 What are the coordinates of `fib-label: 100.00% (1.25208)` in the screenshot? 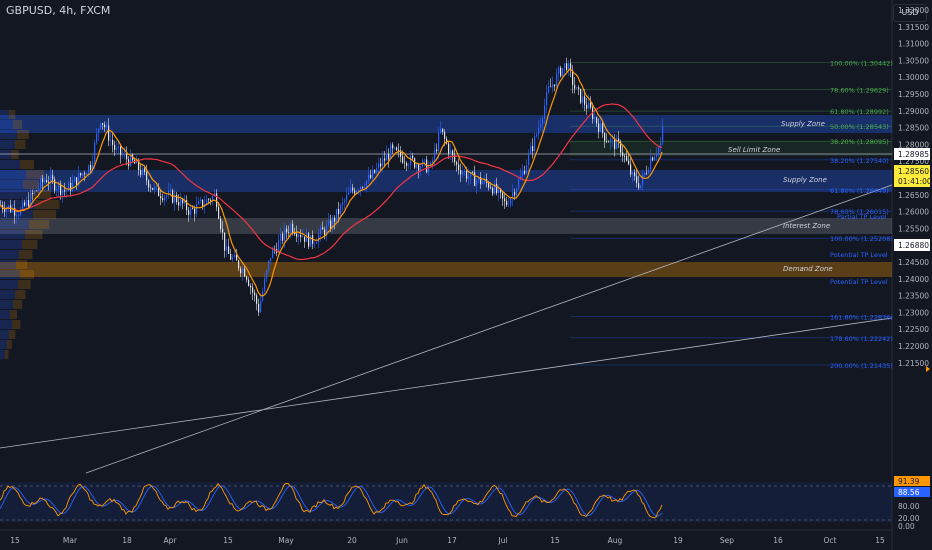 It's located at (861, 239).